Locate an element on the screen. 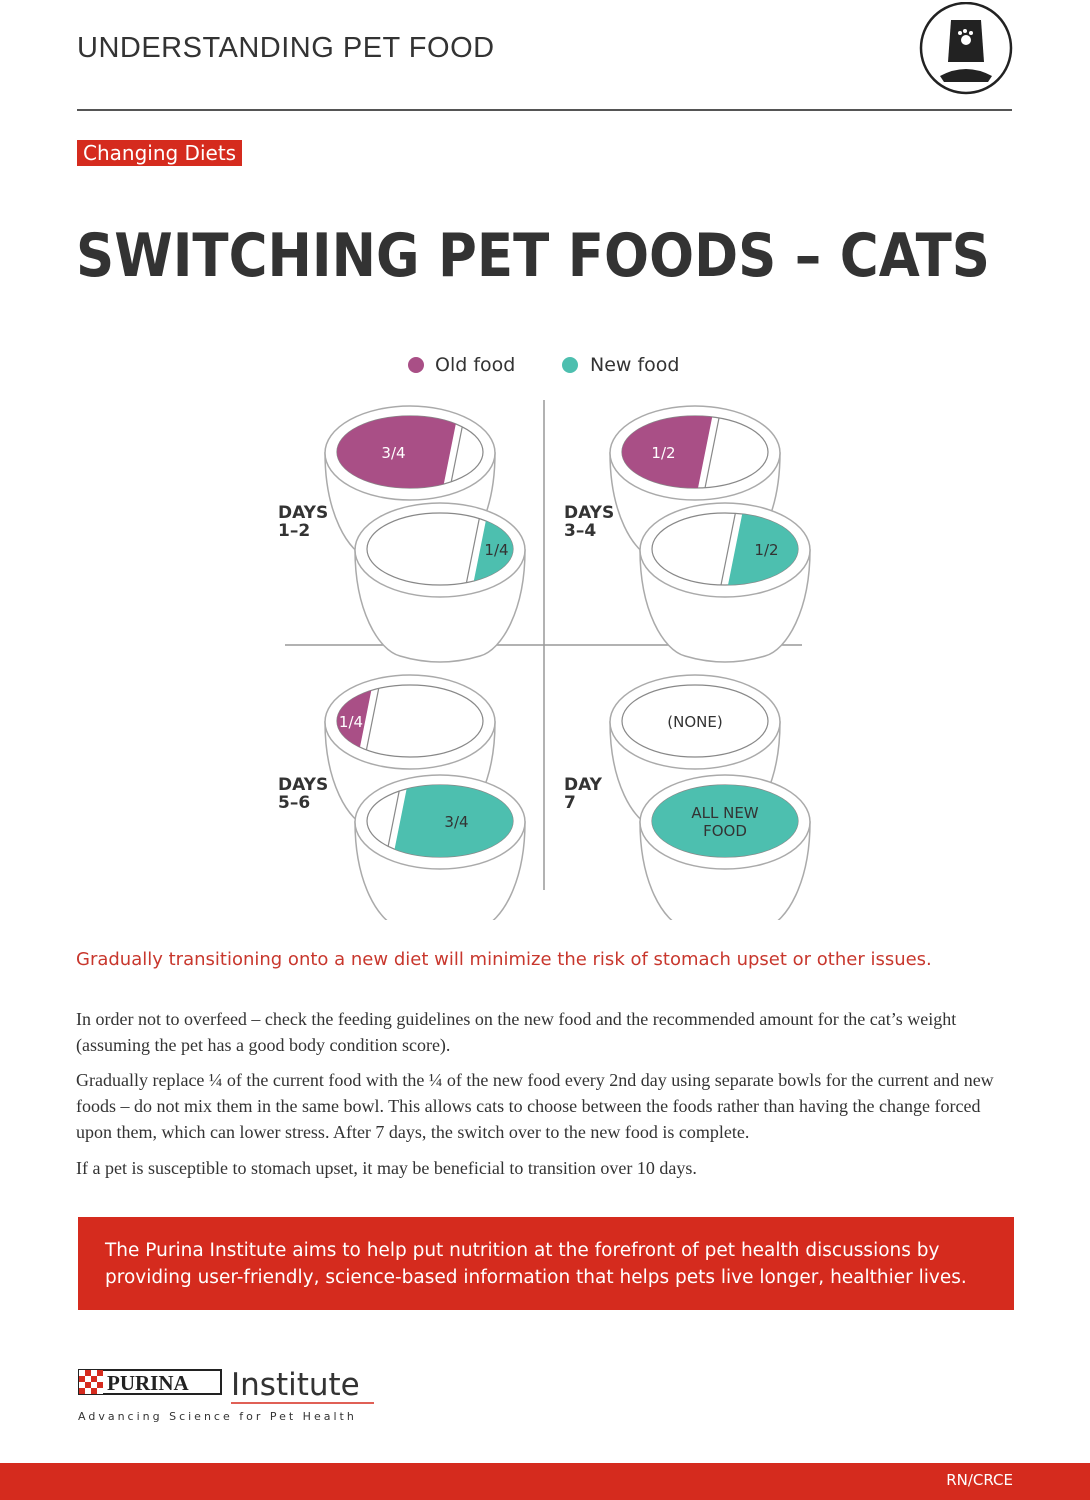 This screenshot has height=1500, width=1090. stage-label: 7 is located at coordinates (570, 803).